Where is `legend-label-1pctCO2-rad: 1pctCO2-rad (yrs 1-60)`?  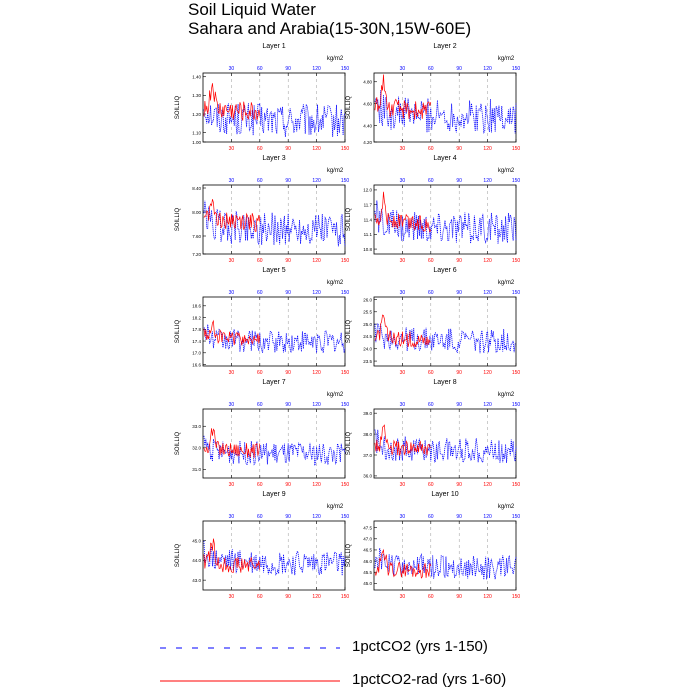
legend-label-1pctCO2-rad: 1pctCO2-rad (yrs 1-60) is located at coordinates (429, 679).